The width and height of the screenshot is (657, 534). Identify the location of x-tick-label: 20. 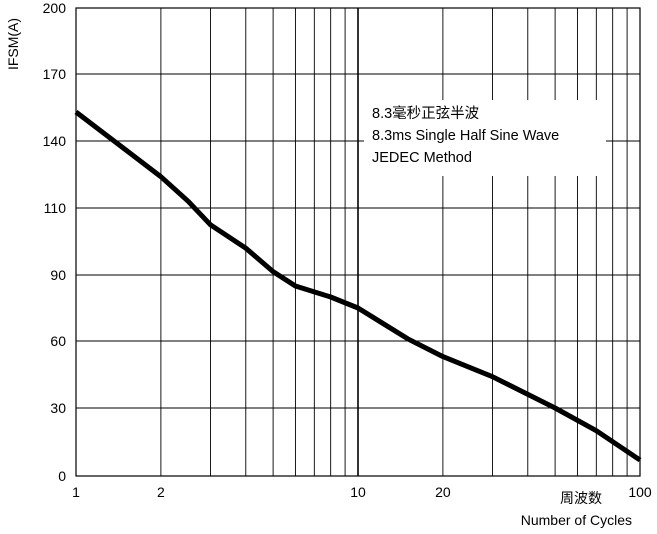
(443, 492).